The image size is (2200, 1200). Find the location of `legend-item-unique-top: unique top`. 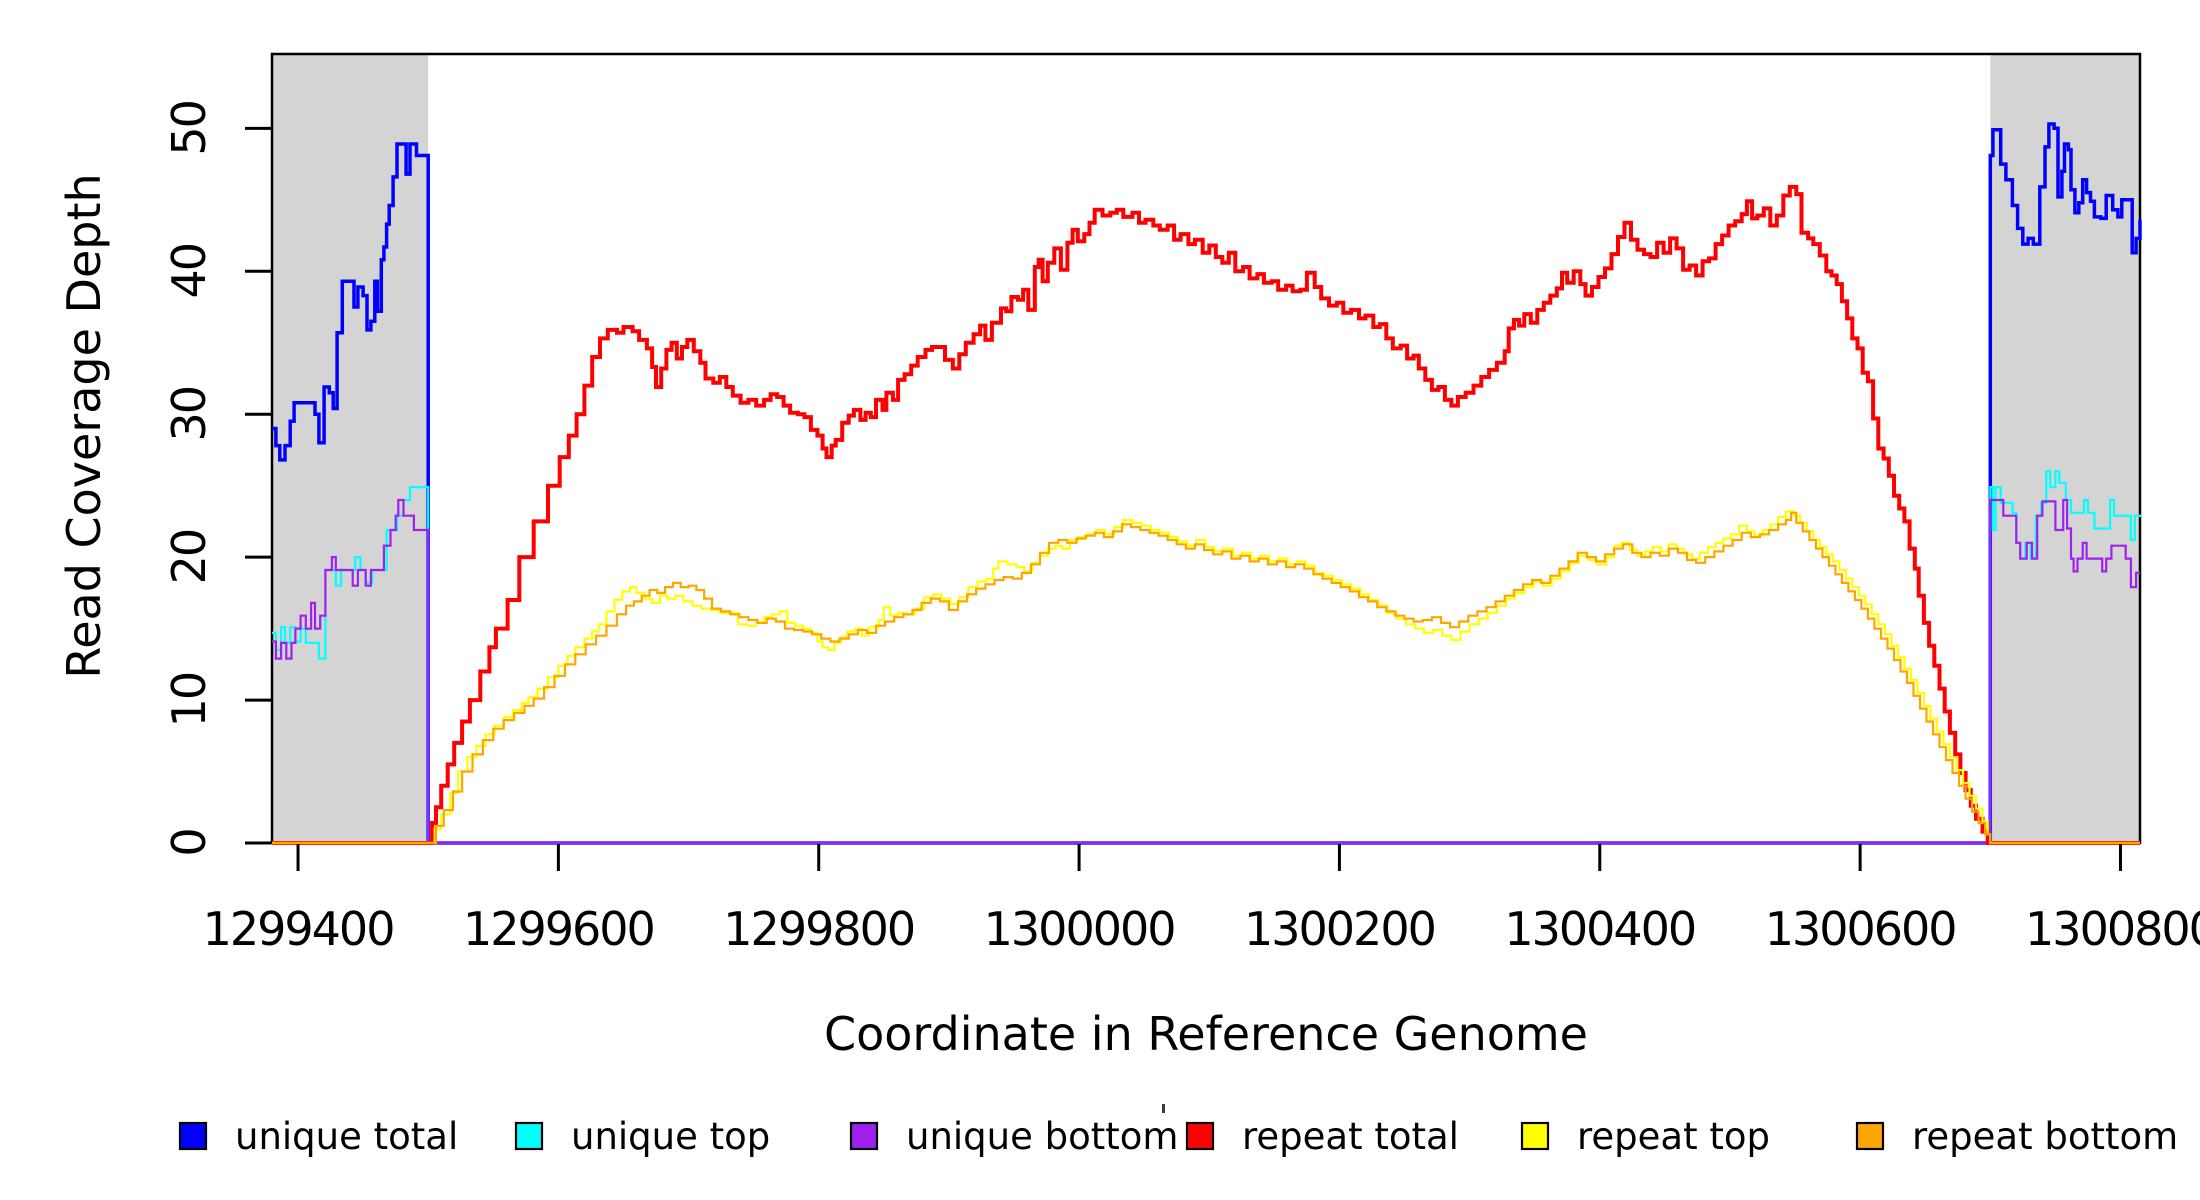

legend-item-unique-top: unique top is located at coordinates (642, 1136).